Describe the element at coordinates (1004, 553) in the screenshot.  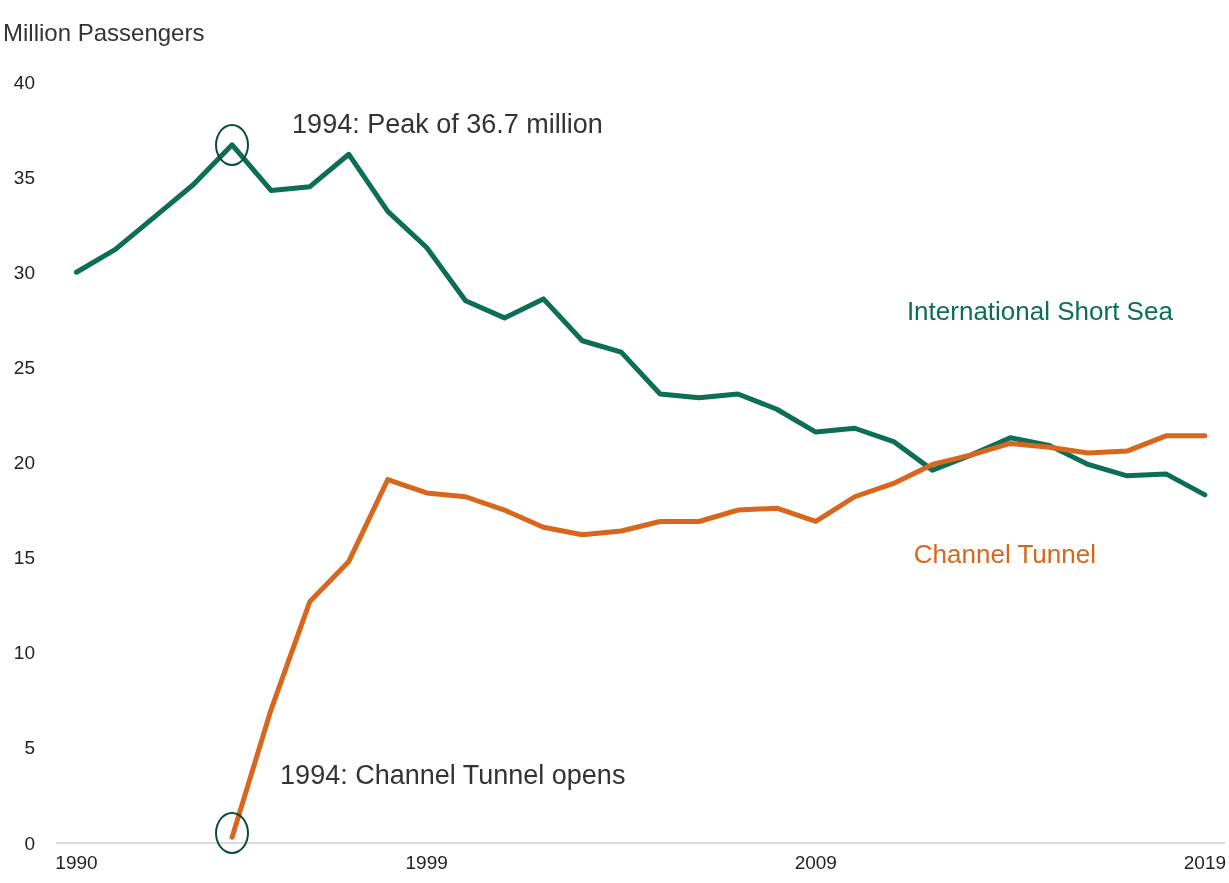
I see `text: Channel Tunnel` at that location.